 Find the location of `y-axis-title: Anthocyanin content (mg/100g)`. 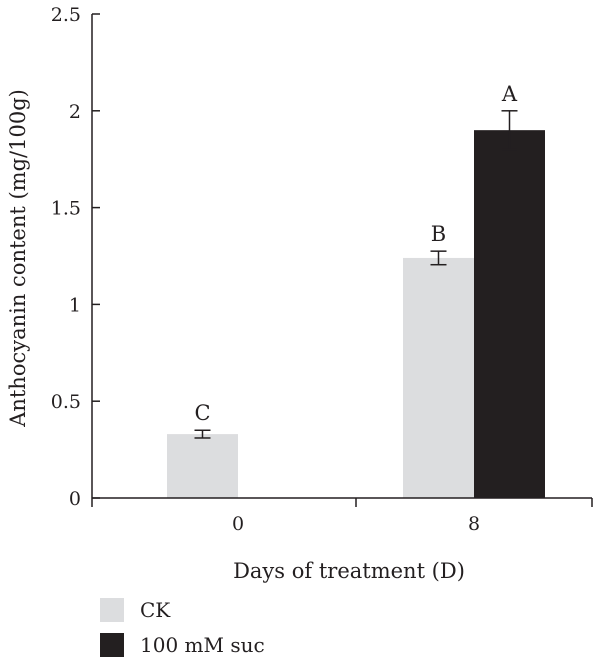

y-axis-title: Anthocyanin content (mg/100g) is located at coordinates (18, 258).